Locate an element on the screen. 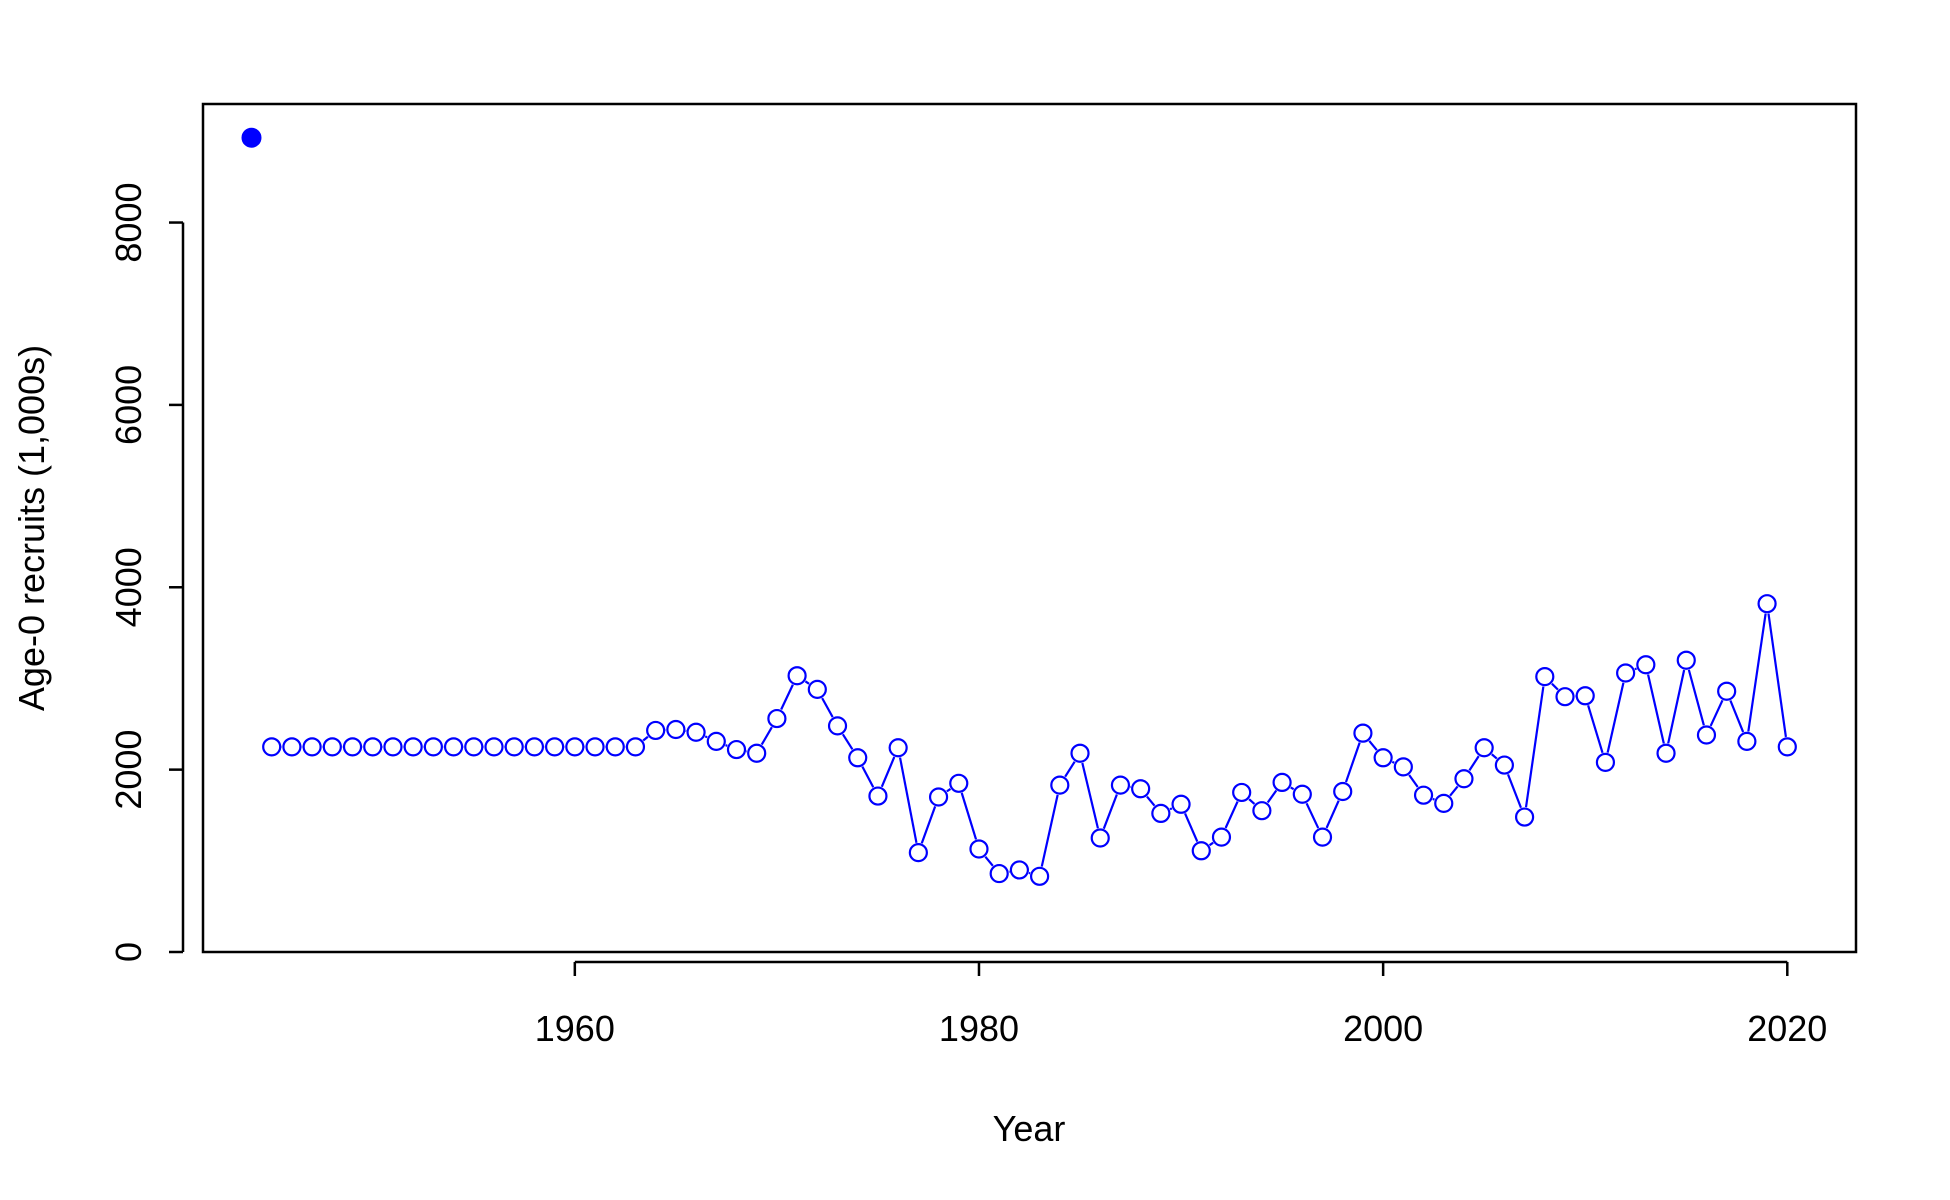  data-point-2018 is located at coordinates (1747, 741).